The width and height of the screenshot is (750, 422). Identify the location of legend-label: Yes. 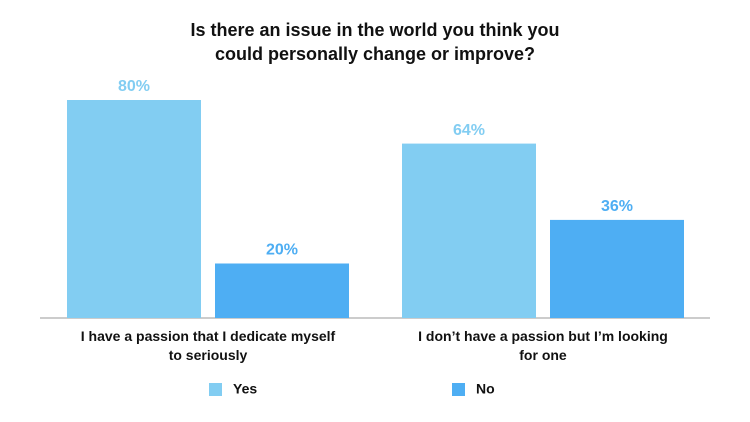
(245, 389).